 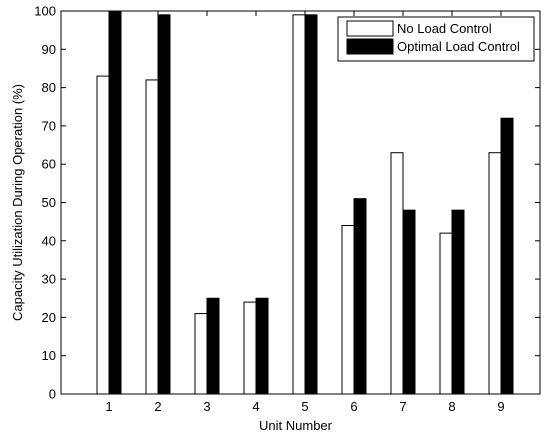 What do you see at coordinates (49, 240) in the screenshot?
I see `y-tick-label-40: 40` at bounding box center [49, 240].